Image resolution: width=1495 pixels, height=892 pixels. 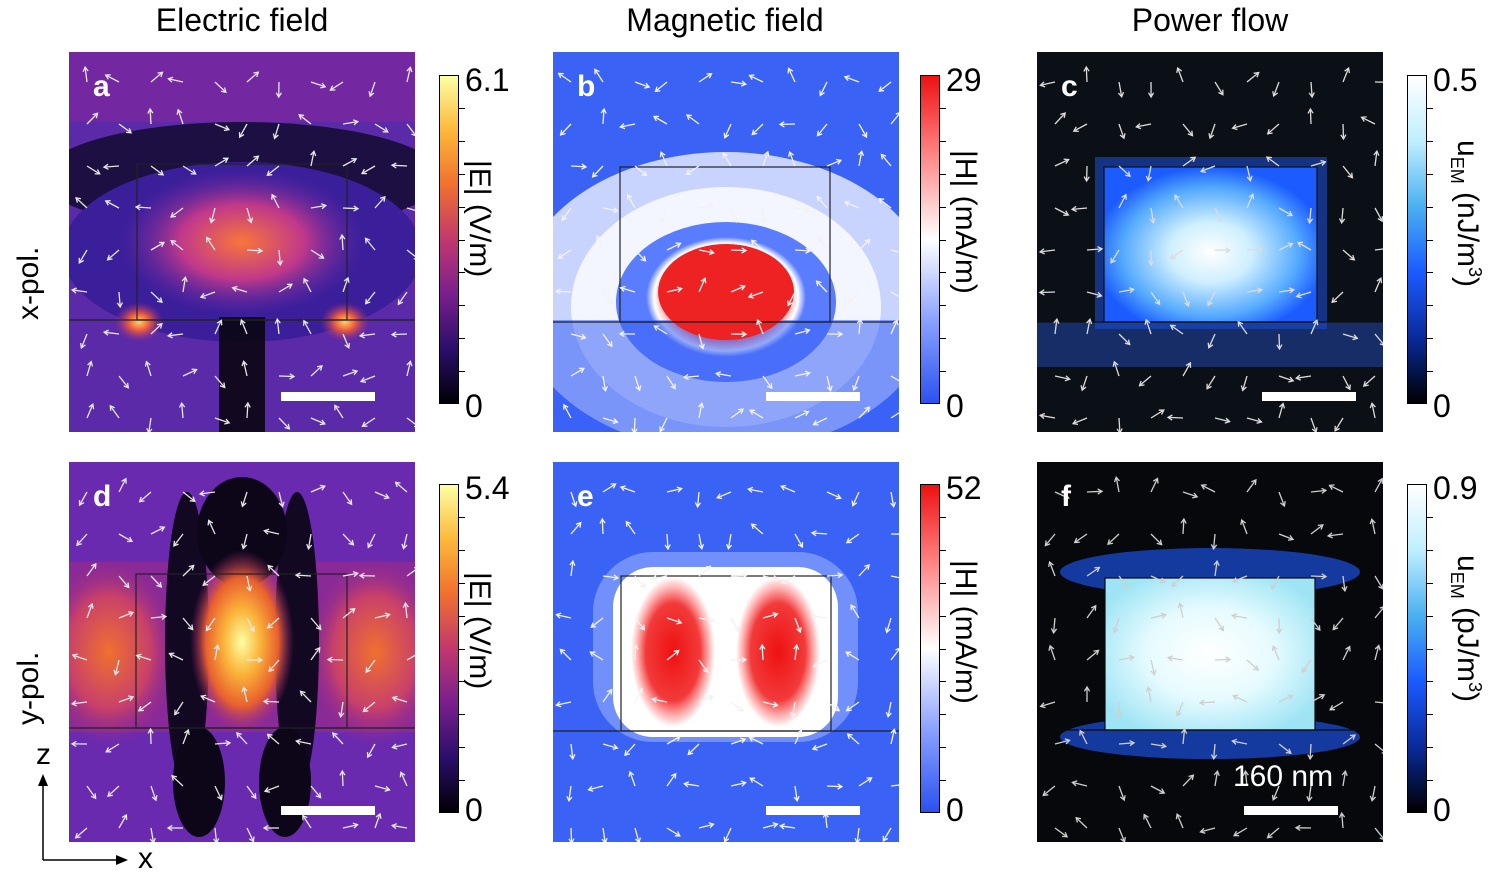 I want to click on coordinate-axes: z x, so click(x=100, y=806).